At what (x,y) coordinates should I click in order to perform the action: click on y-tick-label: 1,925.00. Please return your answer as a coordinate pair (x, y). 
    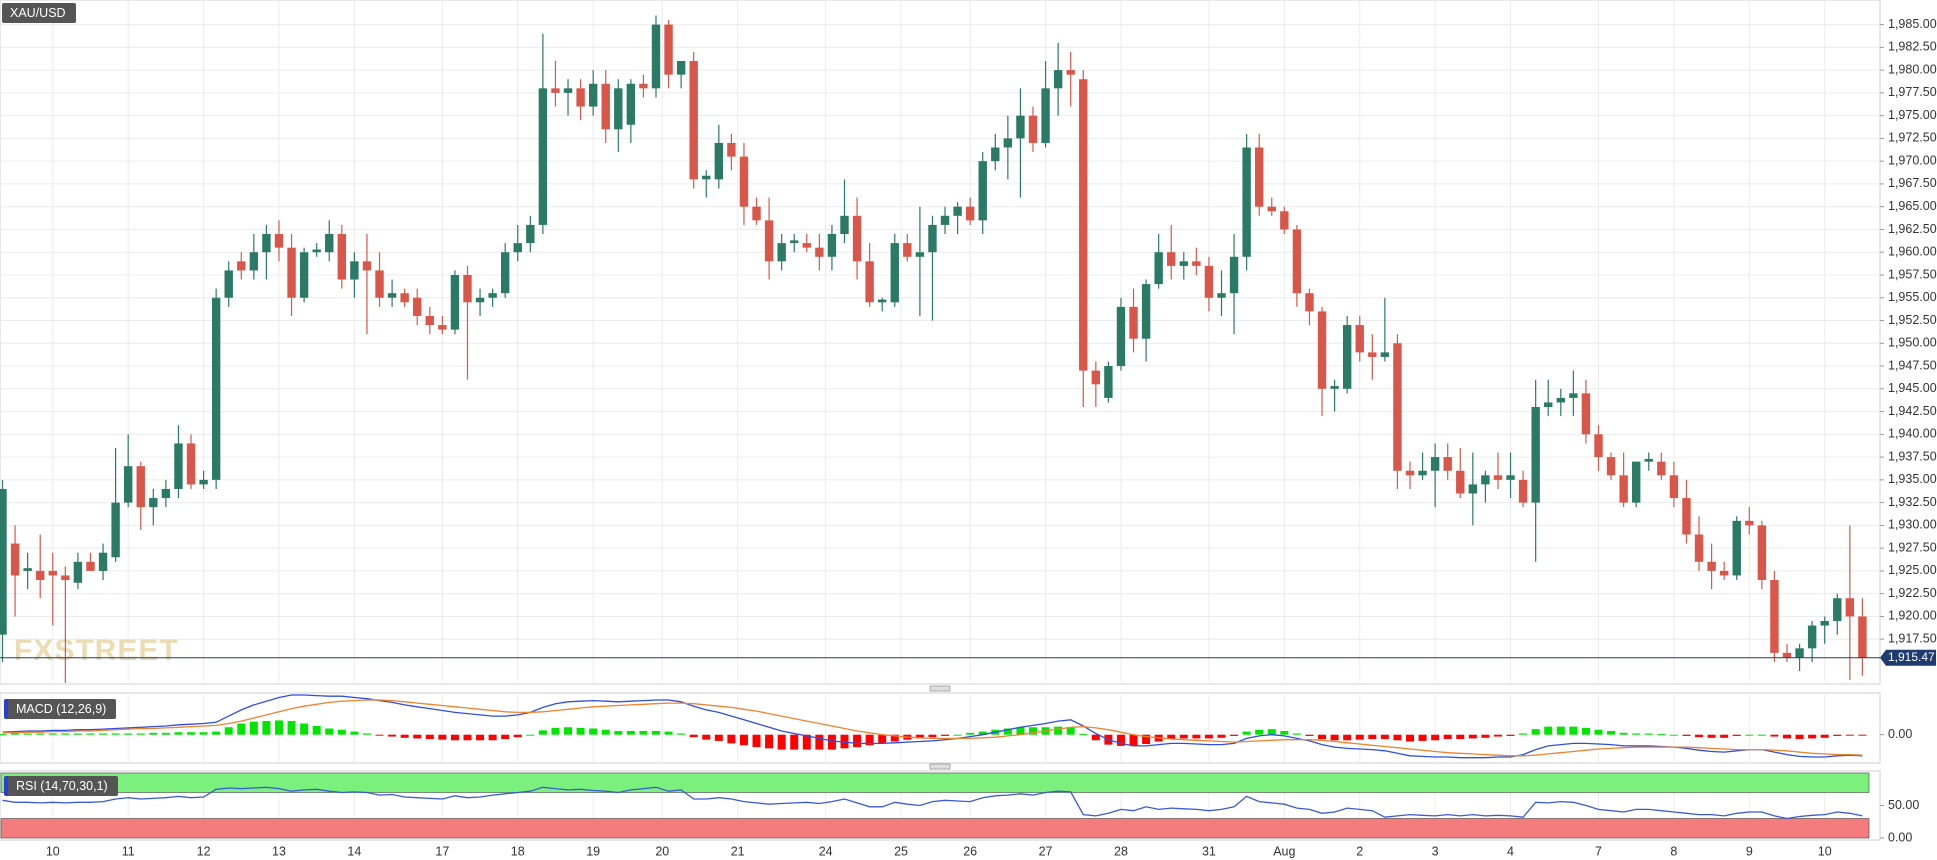
    Looking at the image, I should click on (1912, 570).